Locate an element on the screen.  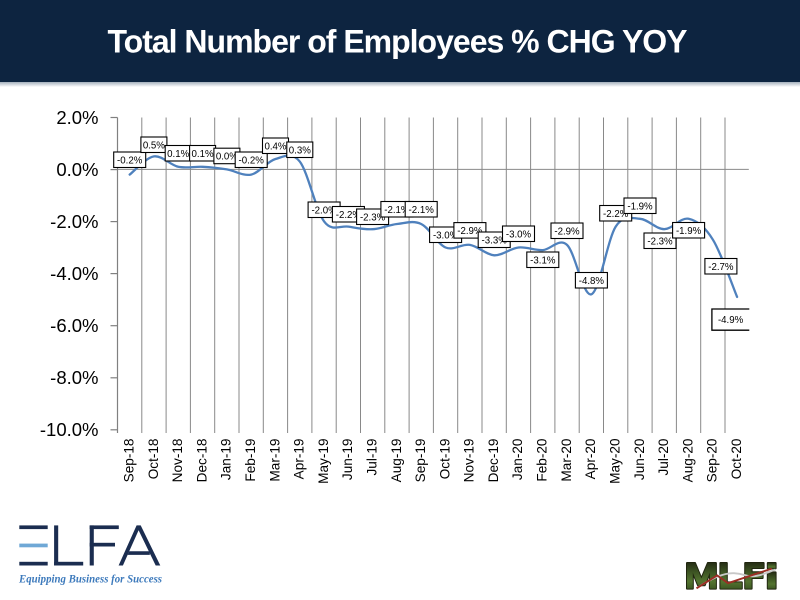
svg-text: Sep-18 is located at coordinates (129, 461).